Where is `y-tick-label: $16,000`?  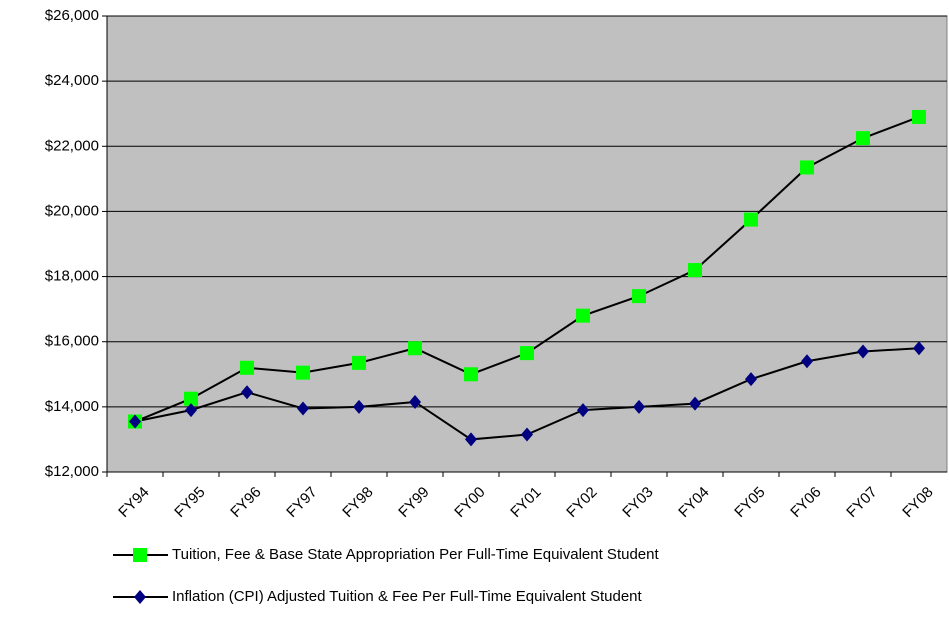
y-tick-label: $16,000 is located at coordinates (72, 341).